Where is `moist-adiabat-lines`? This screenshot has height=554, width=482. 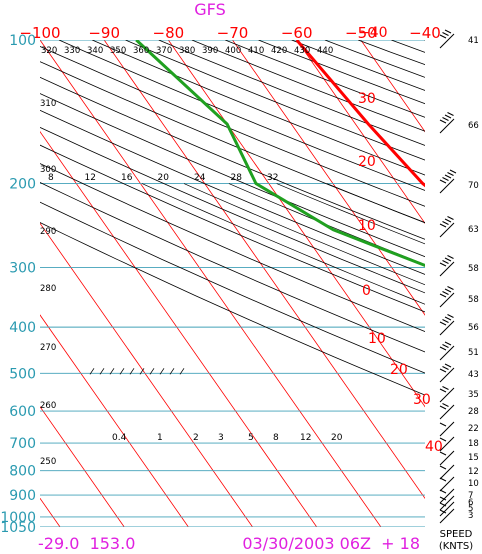
moist-adiabat-lines is located at coordinates (283, 244).